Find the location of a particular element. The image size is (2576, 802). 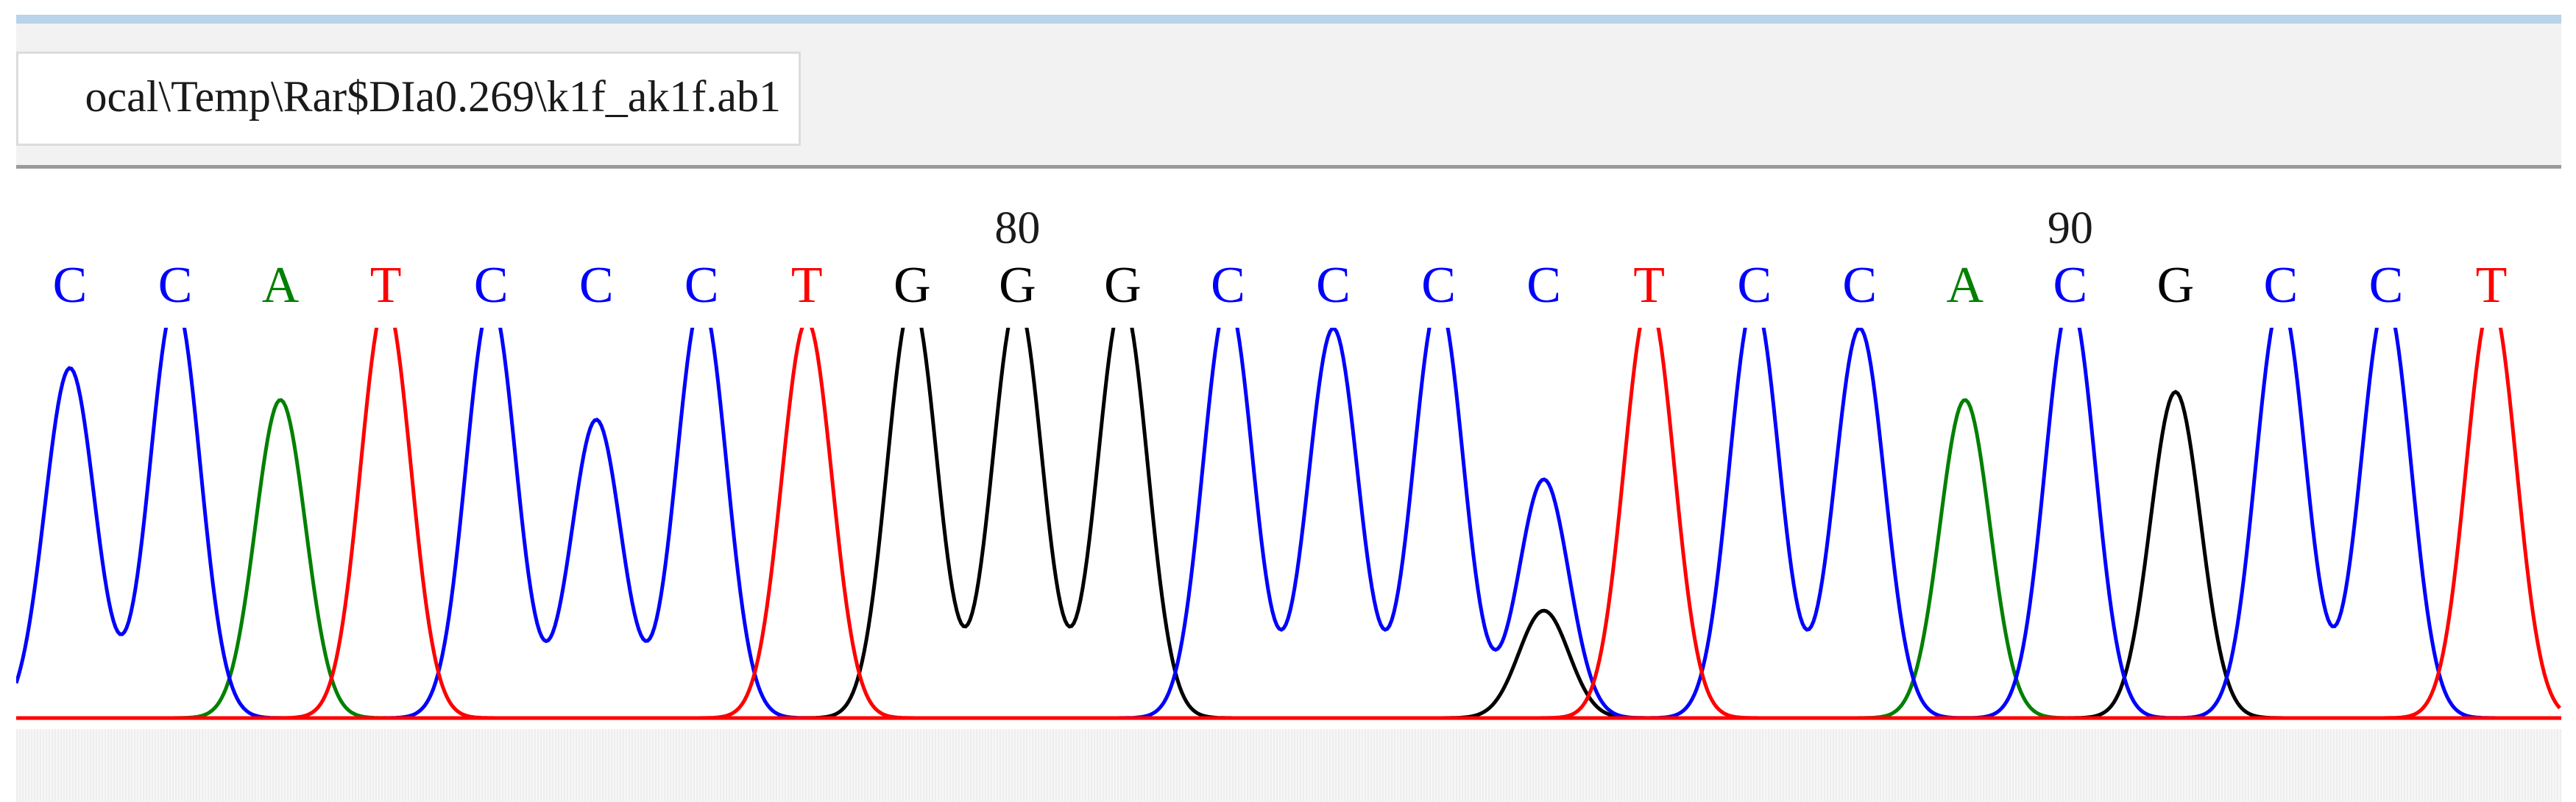

file-path-text: ocal\Temp\Rar$DIa0.269\k1f_ak1f.ab1 is located at coordinates (434, 97).